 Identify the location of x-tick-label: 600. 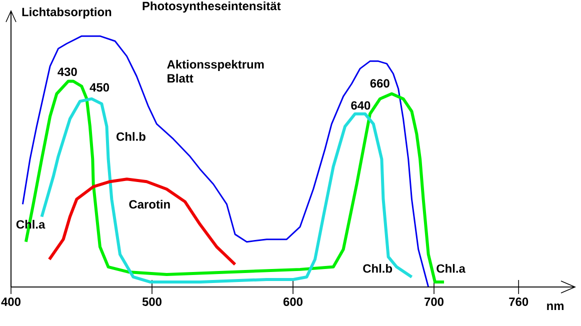
(292, 302).